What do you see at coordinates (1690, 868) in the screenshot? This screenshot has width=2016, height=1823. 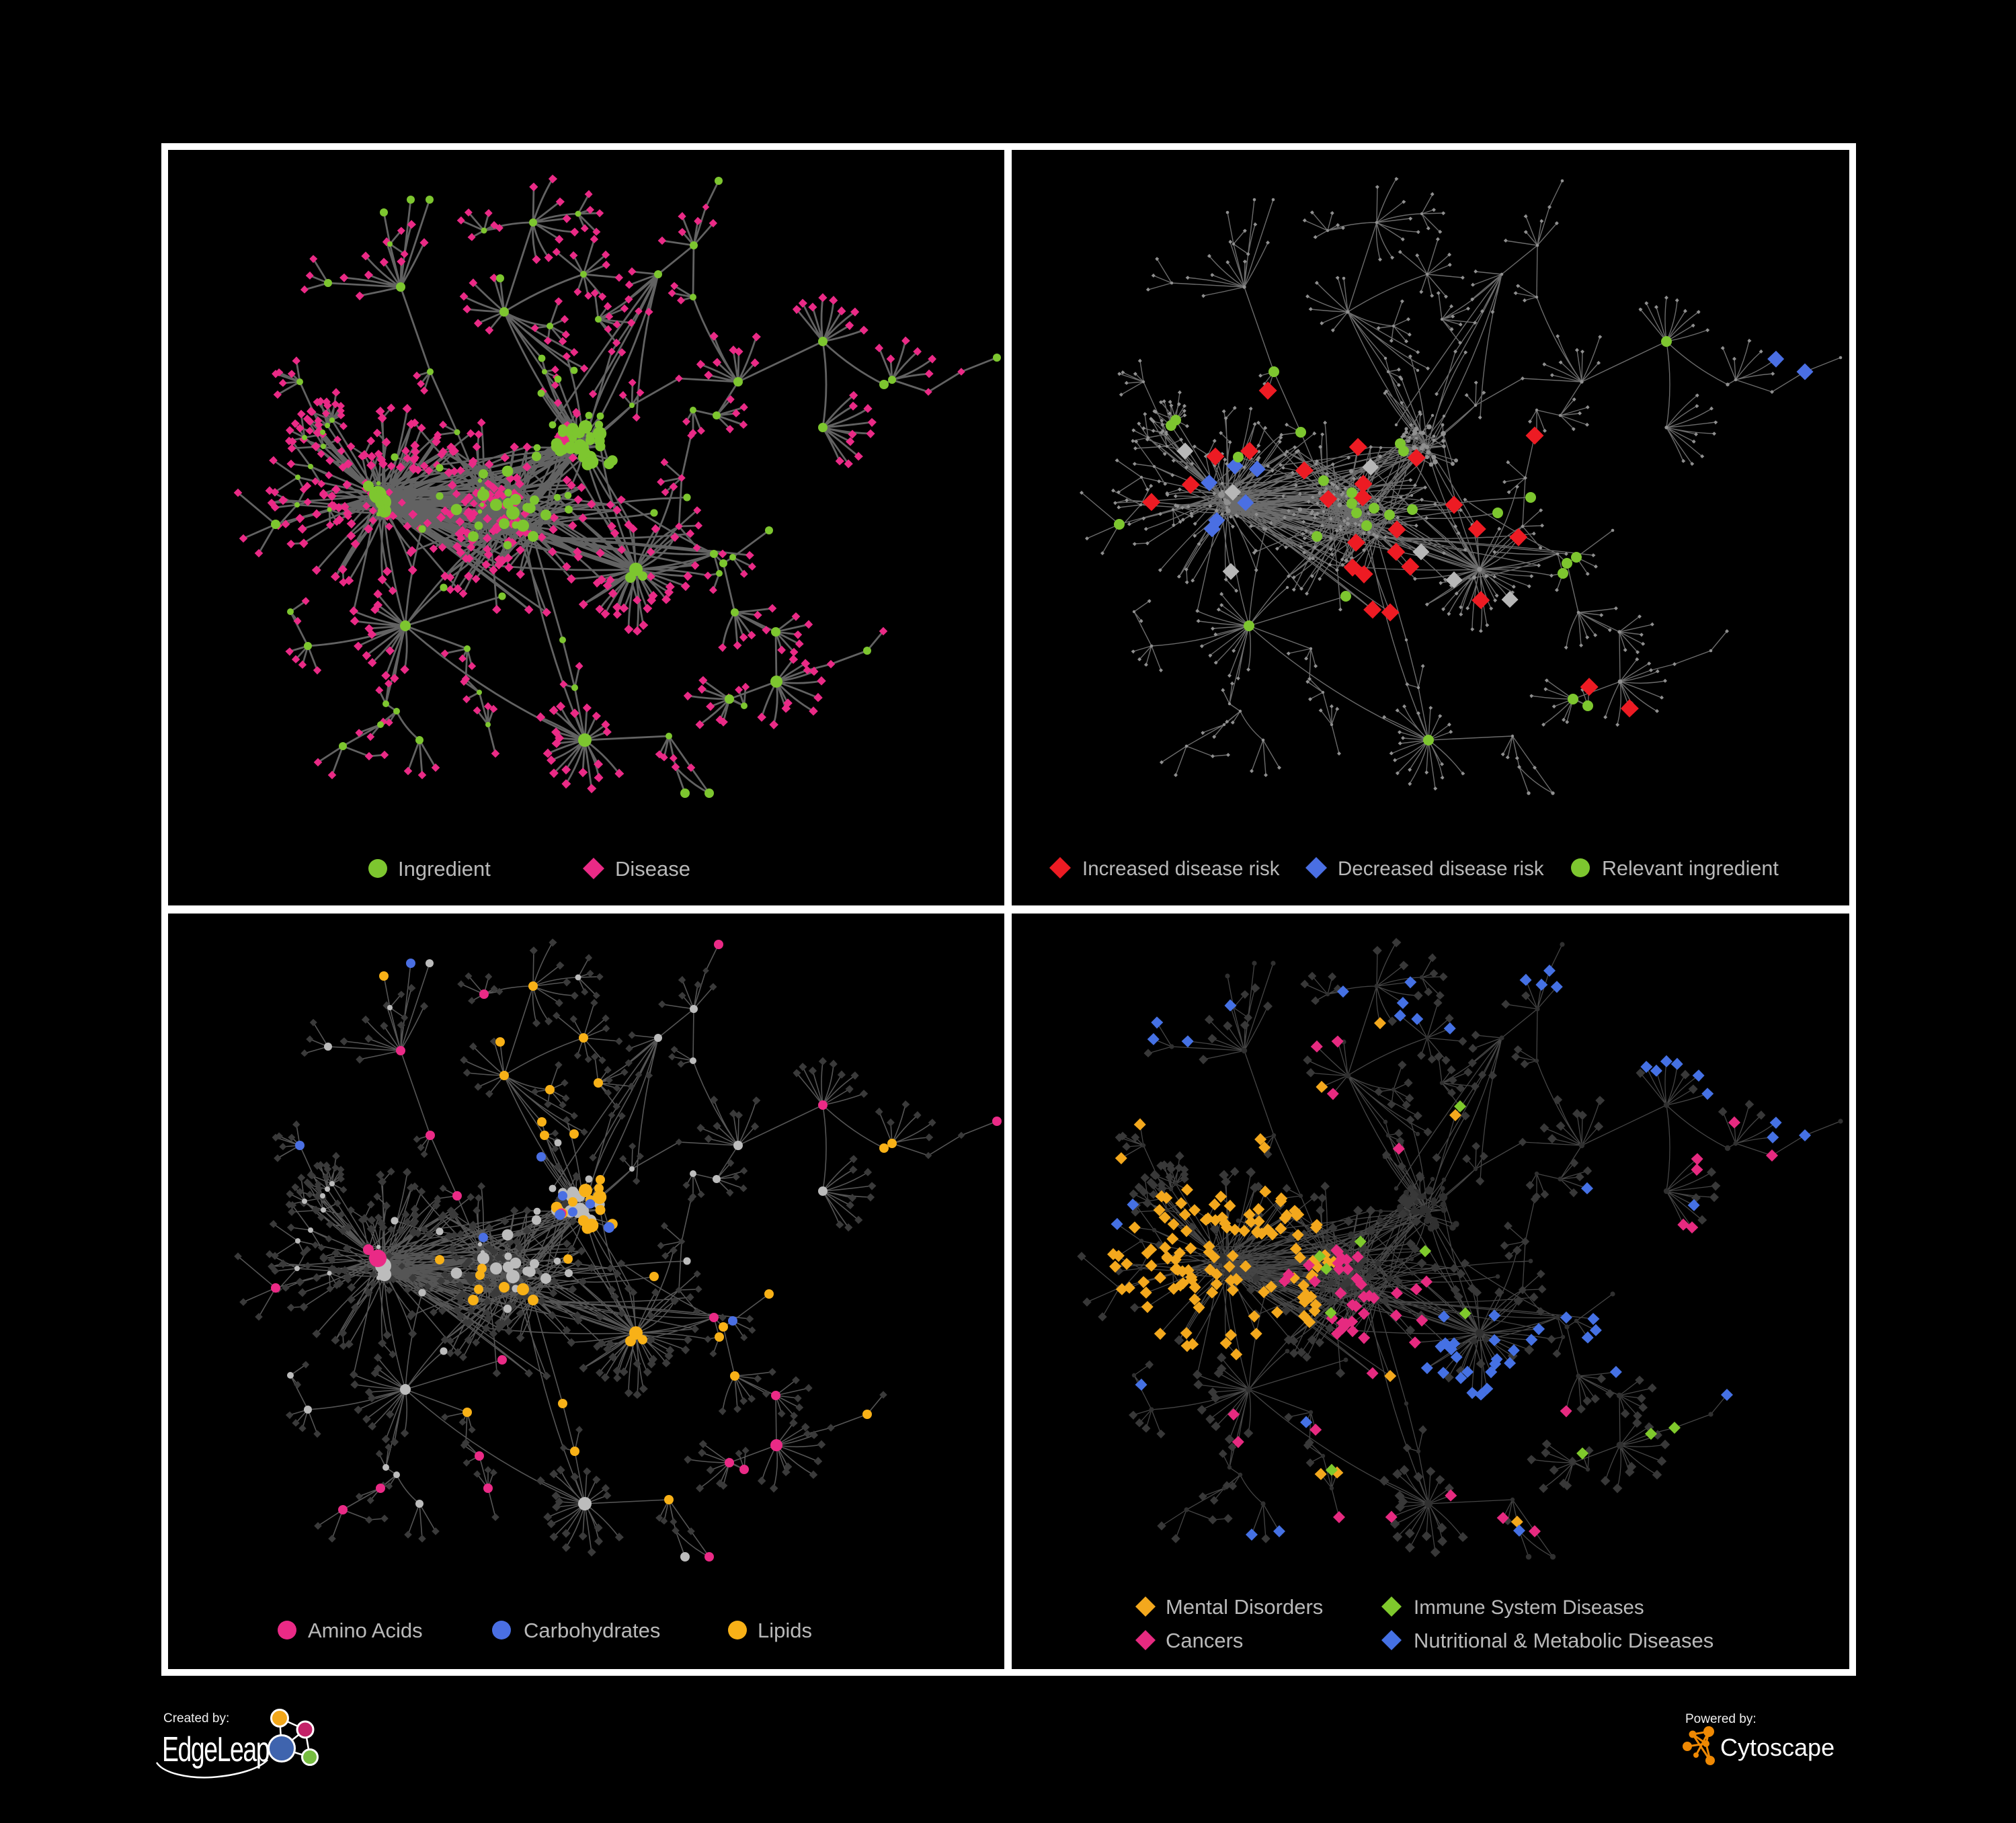 I see `svg-text: Relevant ingredient` at bounding box center [1690, 868].